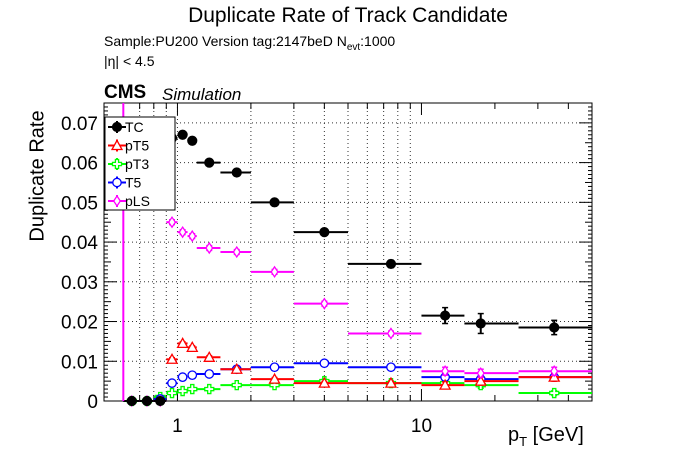 This screenshot has height=472, width=696. I want to click on y-tick-label: 0.02, so click(79, 323).